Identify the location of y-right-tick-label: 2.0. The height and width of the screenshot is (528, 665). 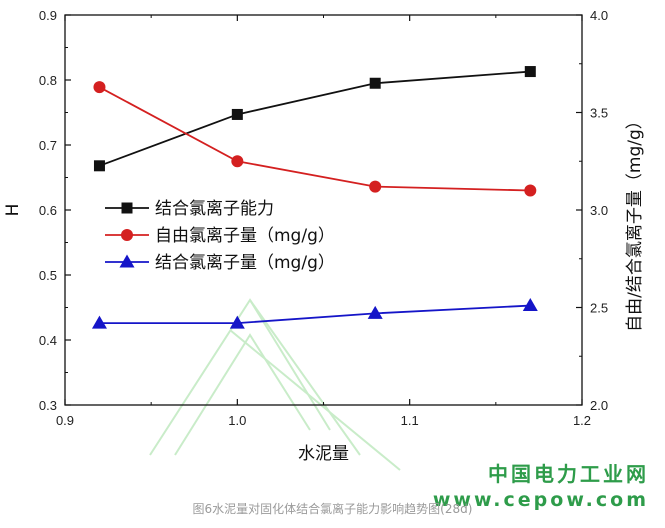
(599, 405).